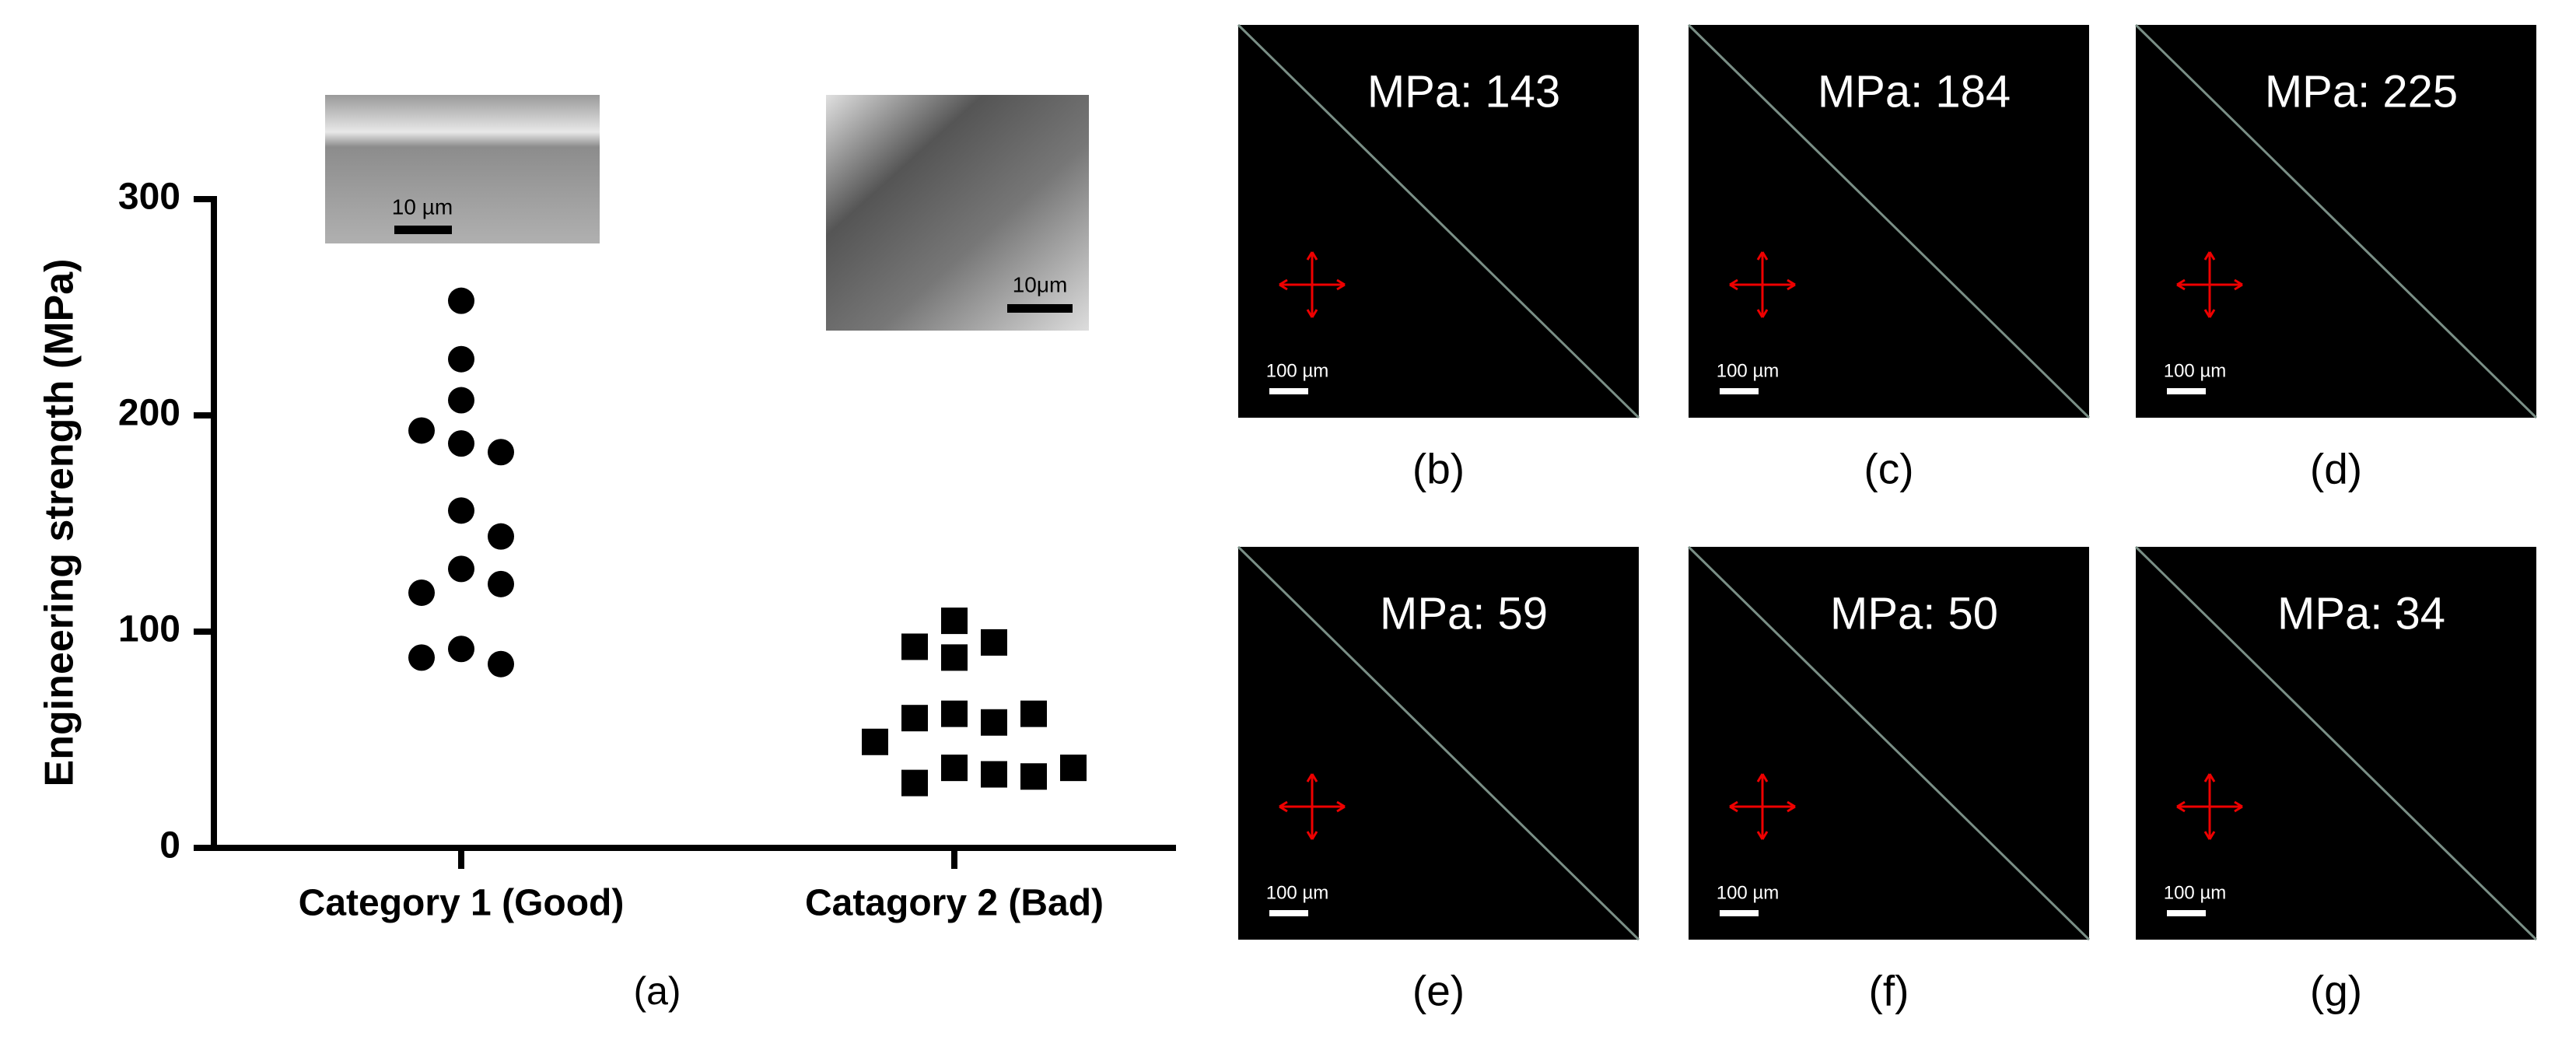 The image size is (2576, 1061). What do you see at coordinates (1914, 91) in the screenshot?
I see `stress-text: MPa: 184` at bounding box center [1914, 91].